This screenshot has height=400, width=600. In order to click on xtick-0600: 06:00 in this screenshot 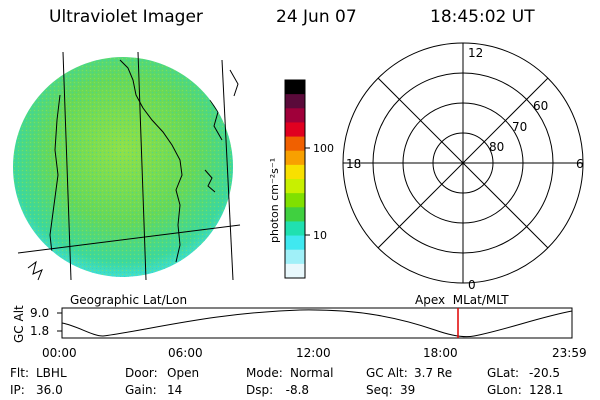, I will do `click(185, 353)`.